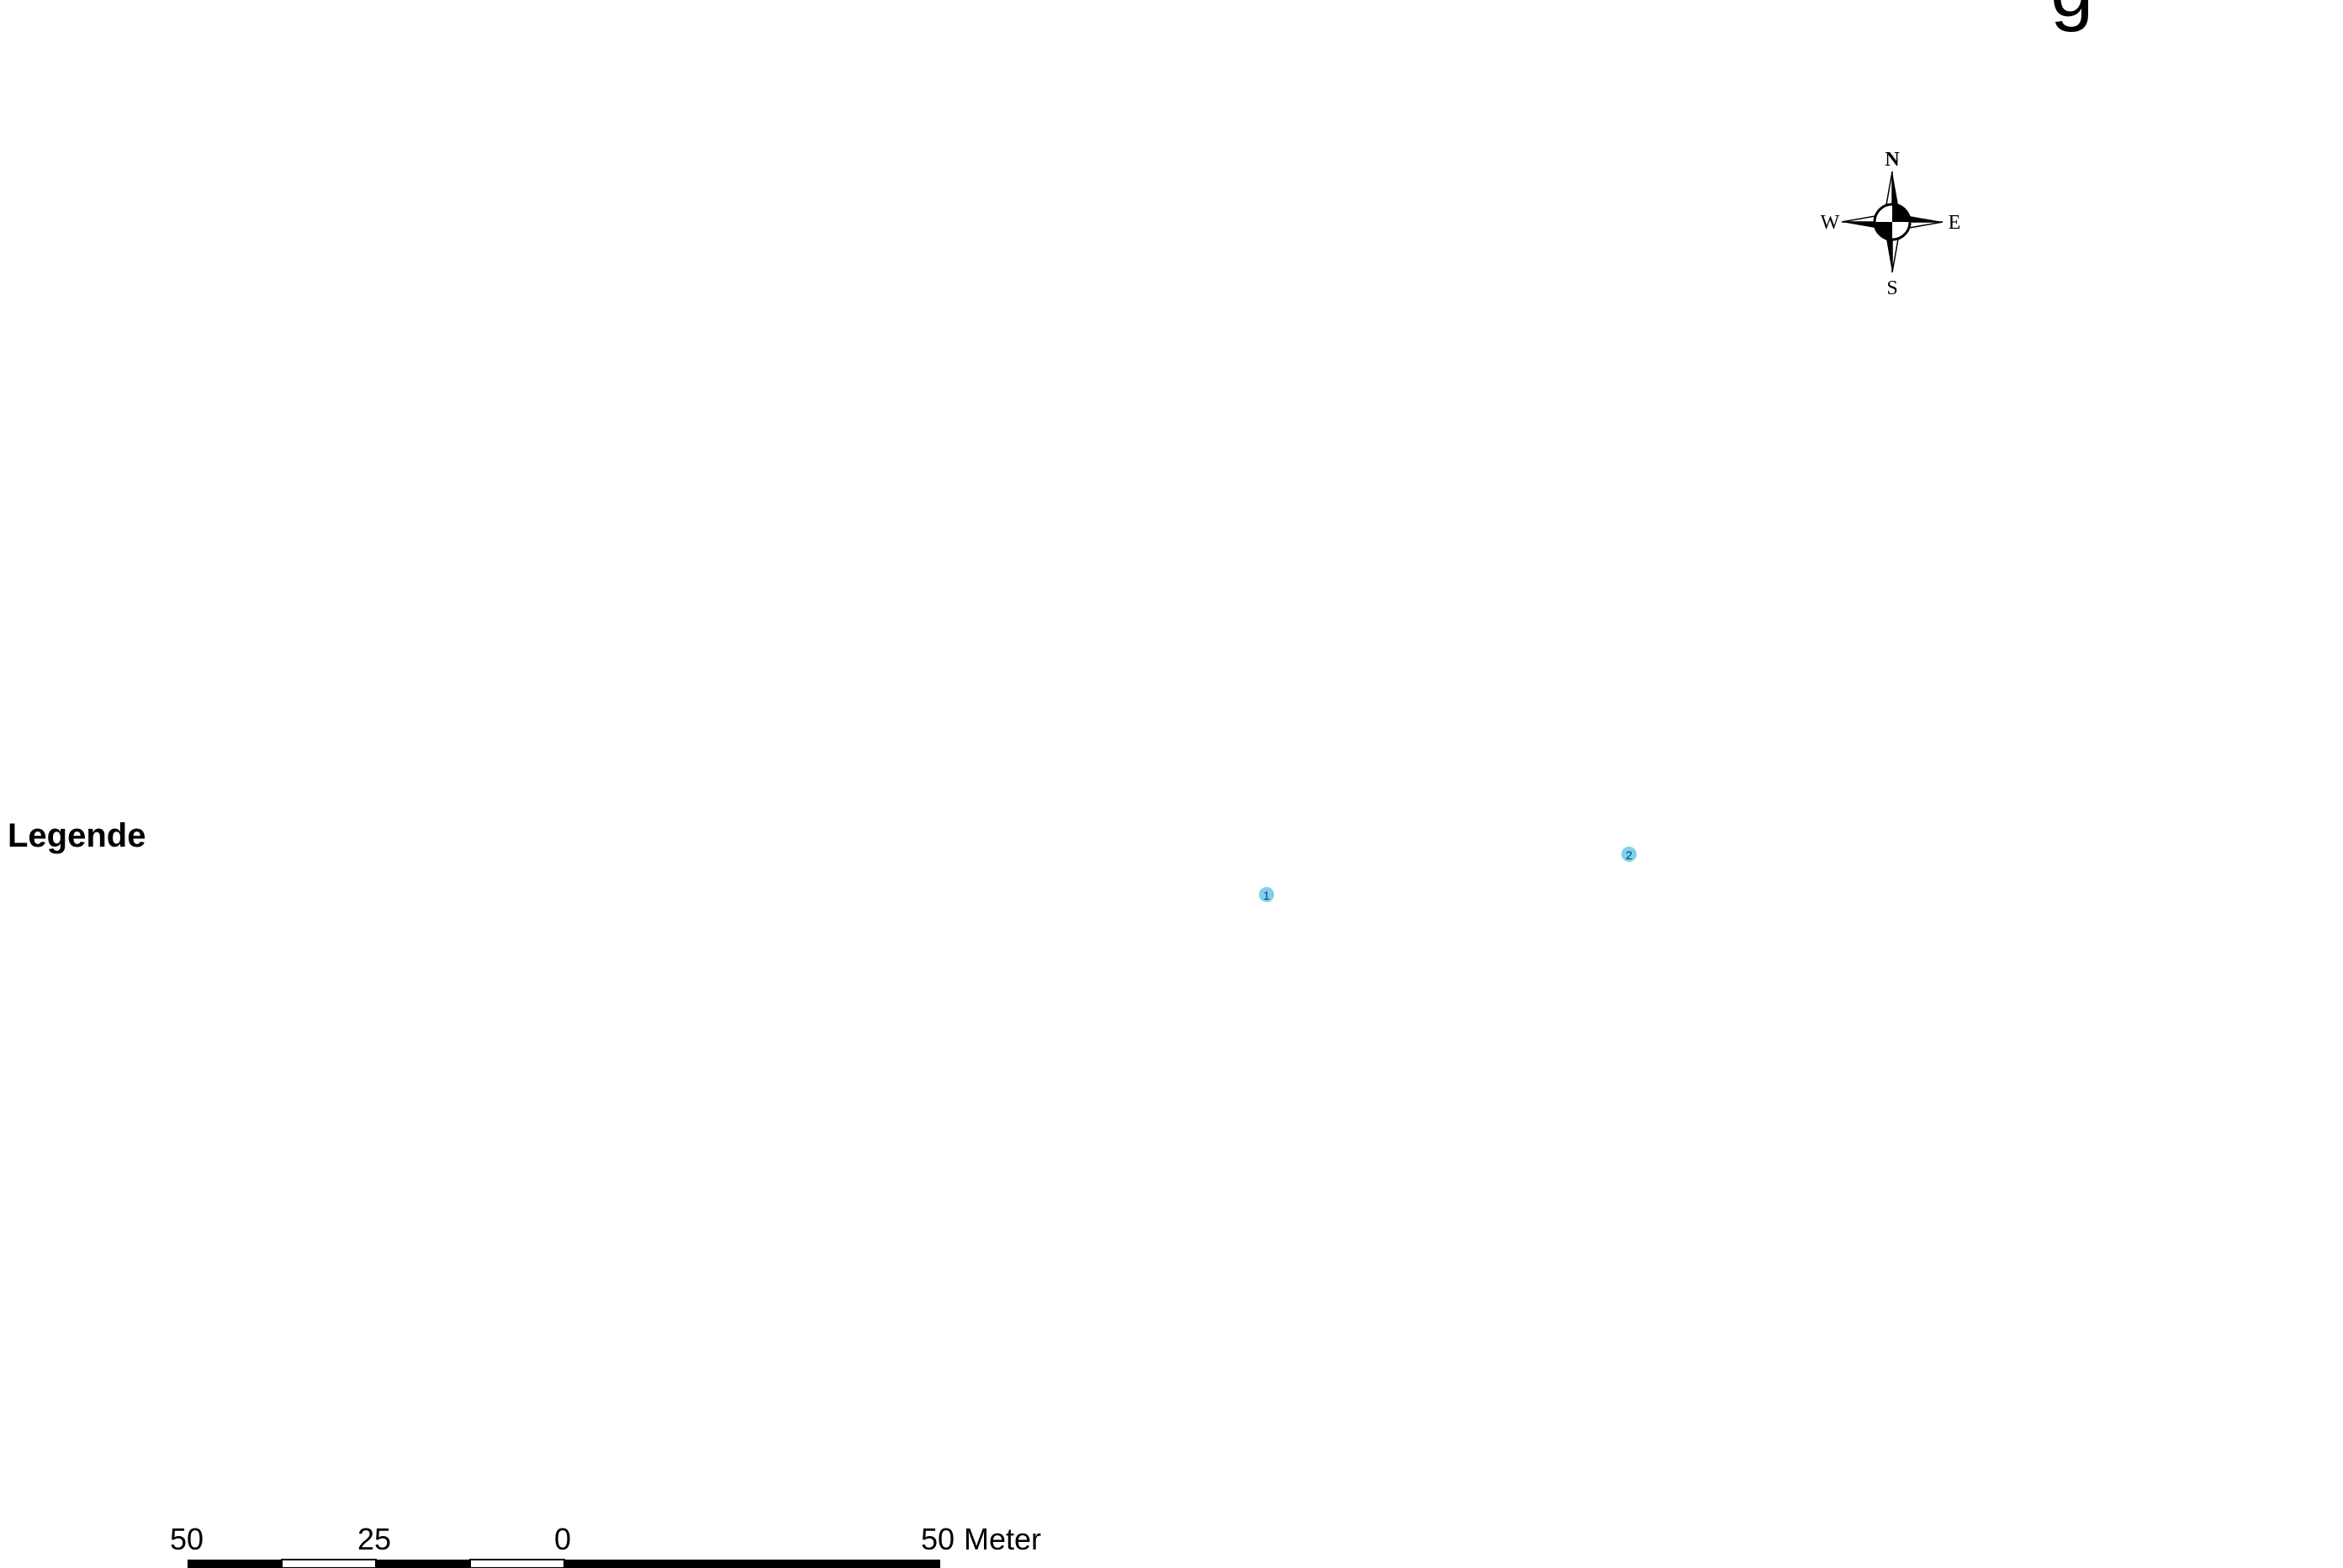  I want to click on compass-west: W, so click(1830, 223).